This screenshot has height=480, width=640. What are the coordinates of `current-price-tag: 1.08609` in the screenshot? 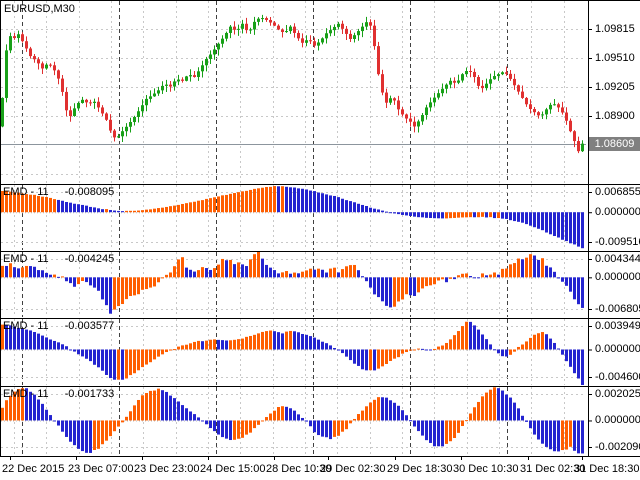 It's located at (614, 144).